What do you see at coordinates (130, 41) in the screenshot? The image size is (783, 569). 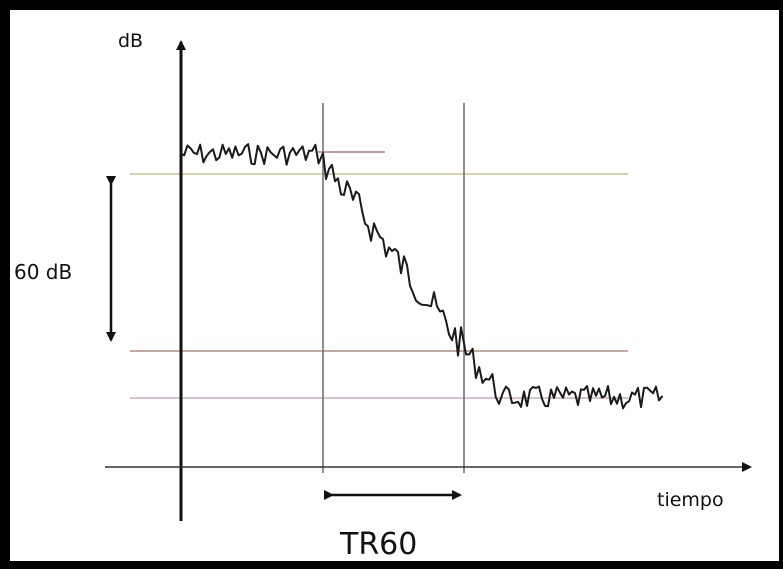 I see `y-axis-label: dB` at bounding box center [130, 41].